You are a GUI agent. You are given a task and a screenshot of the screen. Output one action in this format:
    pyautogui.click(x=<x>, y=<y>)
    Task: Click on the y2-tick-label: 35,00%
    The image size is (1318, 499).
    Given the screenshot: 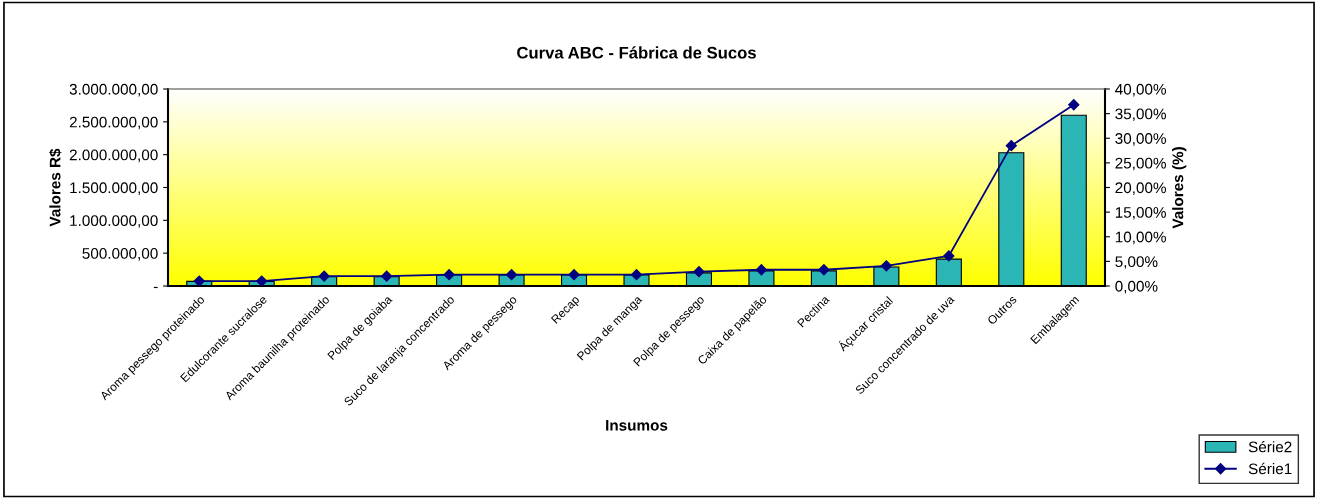 What is the action you would take?
    pyautogui.click(x=1140, y=115)
    